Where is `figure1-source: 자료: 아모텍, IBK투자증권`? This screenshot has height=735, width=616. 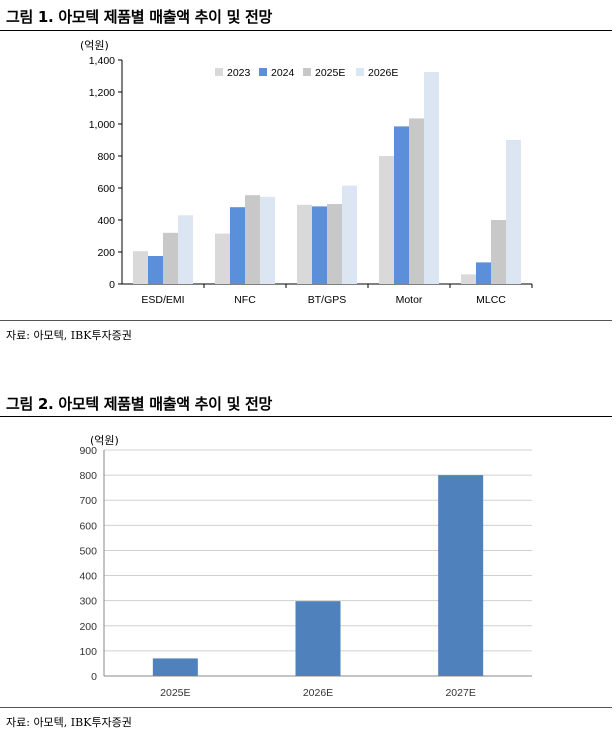
figure1-source: 자료: 아모텍, IBK투자증권 is located at coordinates (69, 335).